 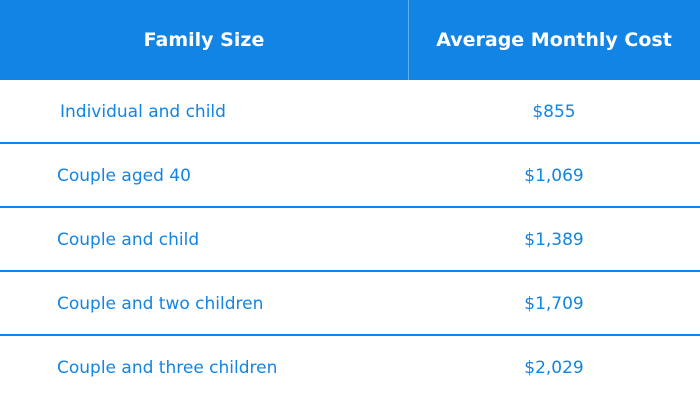 I want to click on header-average-monthly-cost: Average Monthly Cost, so click(x=554, y=40).